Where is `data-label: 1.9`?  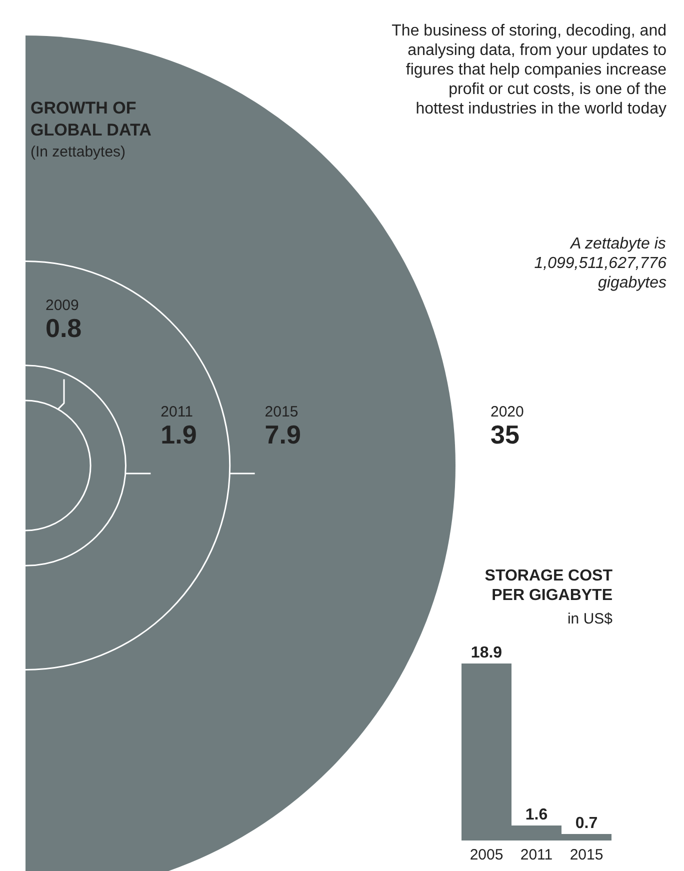 data-label: 1.9 is located at coordinates (178, 435).